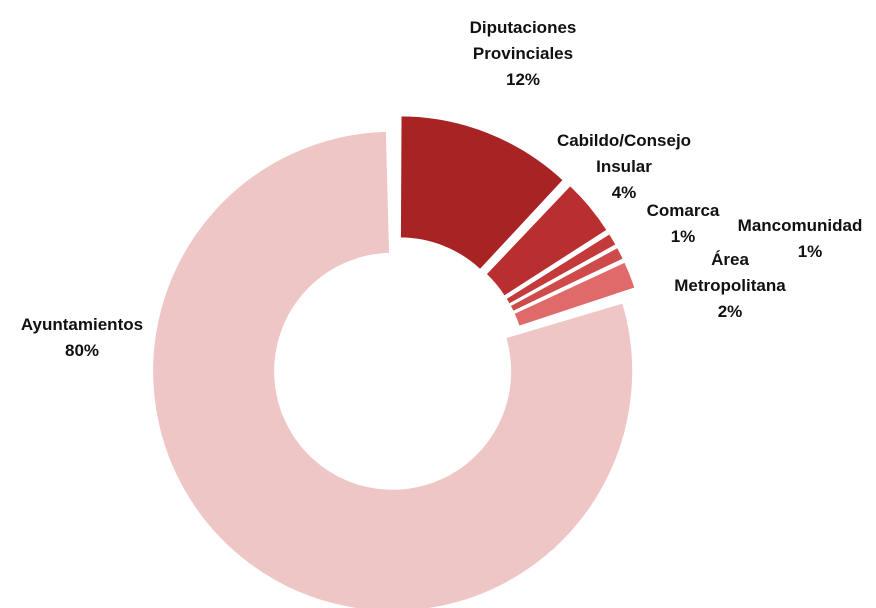 The image size is (876, 608). What do you see at coordinates (730, 272) in the screenshot?
I see `category-label: Área Metropolitana` at bounding box center [730, 272].